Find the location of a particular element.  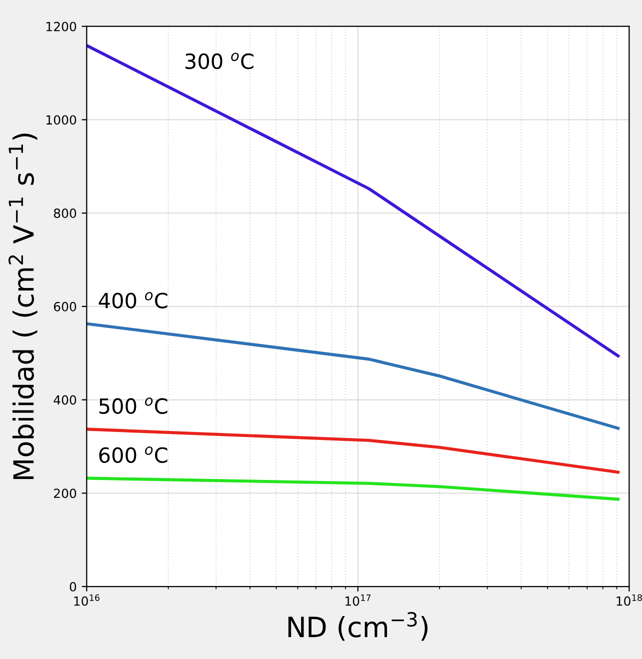

y-tick-label: 600 is located at coordinates (65, 307).